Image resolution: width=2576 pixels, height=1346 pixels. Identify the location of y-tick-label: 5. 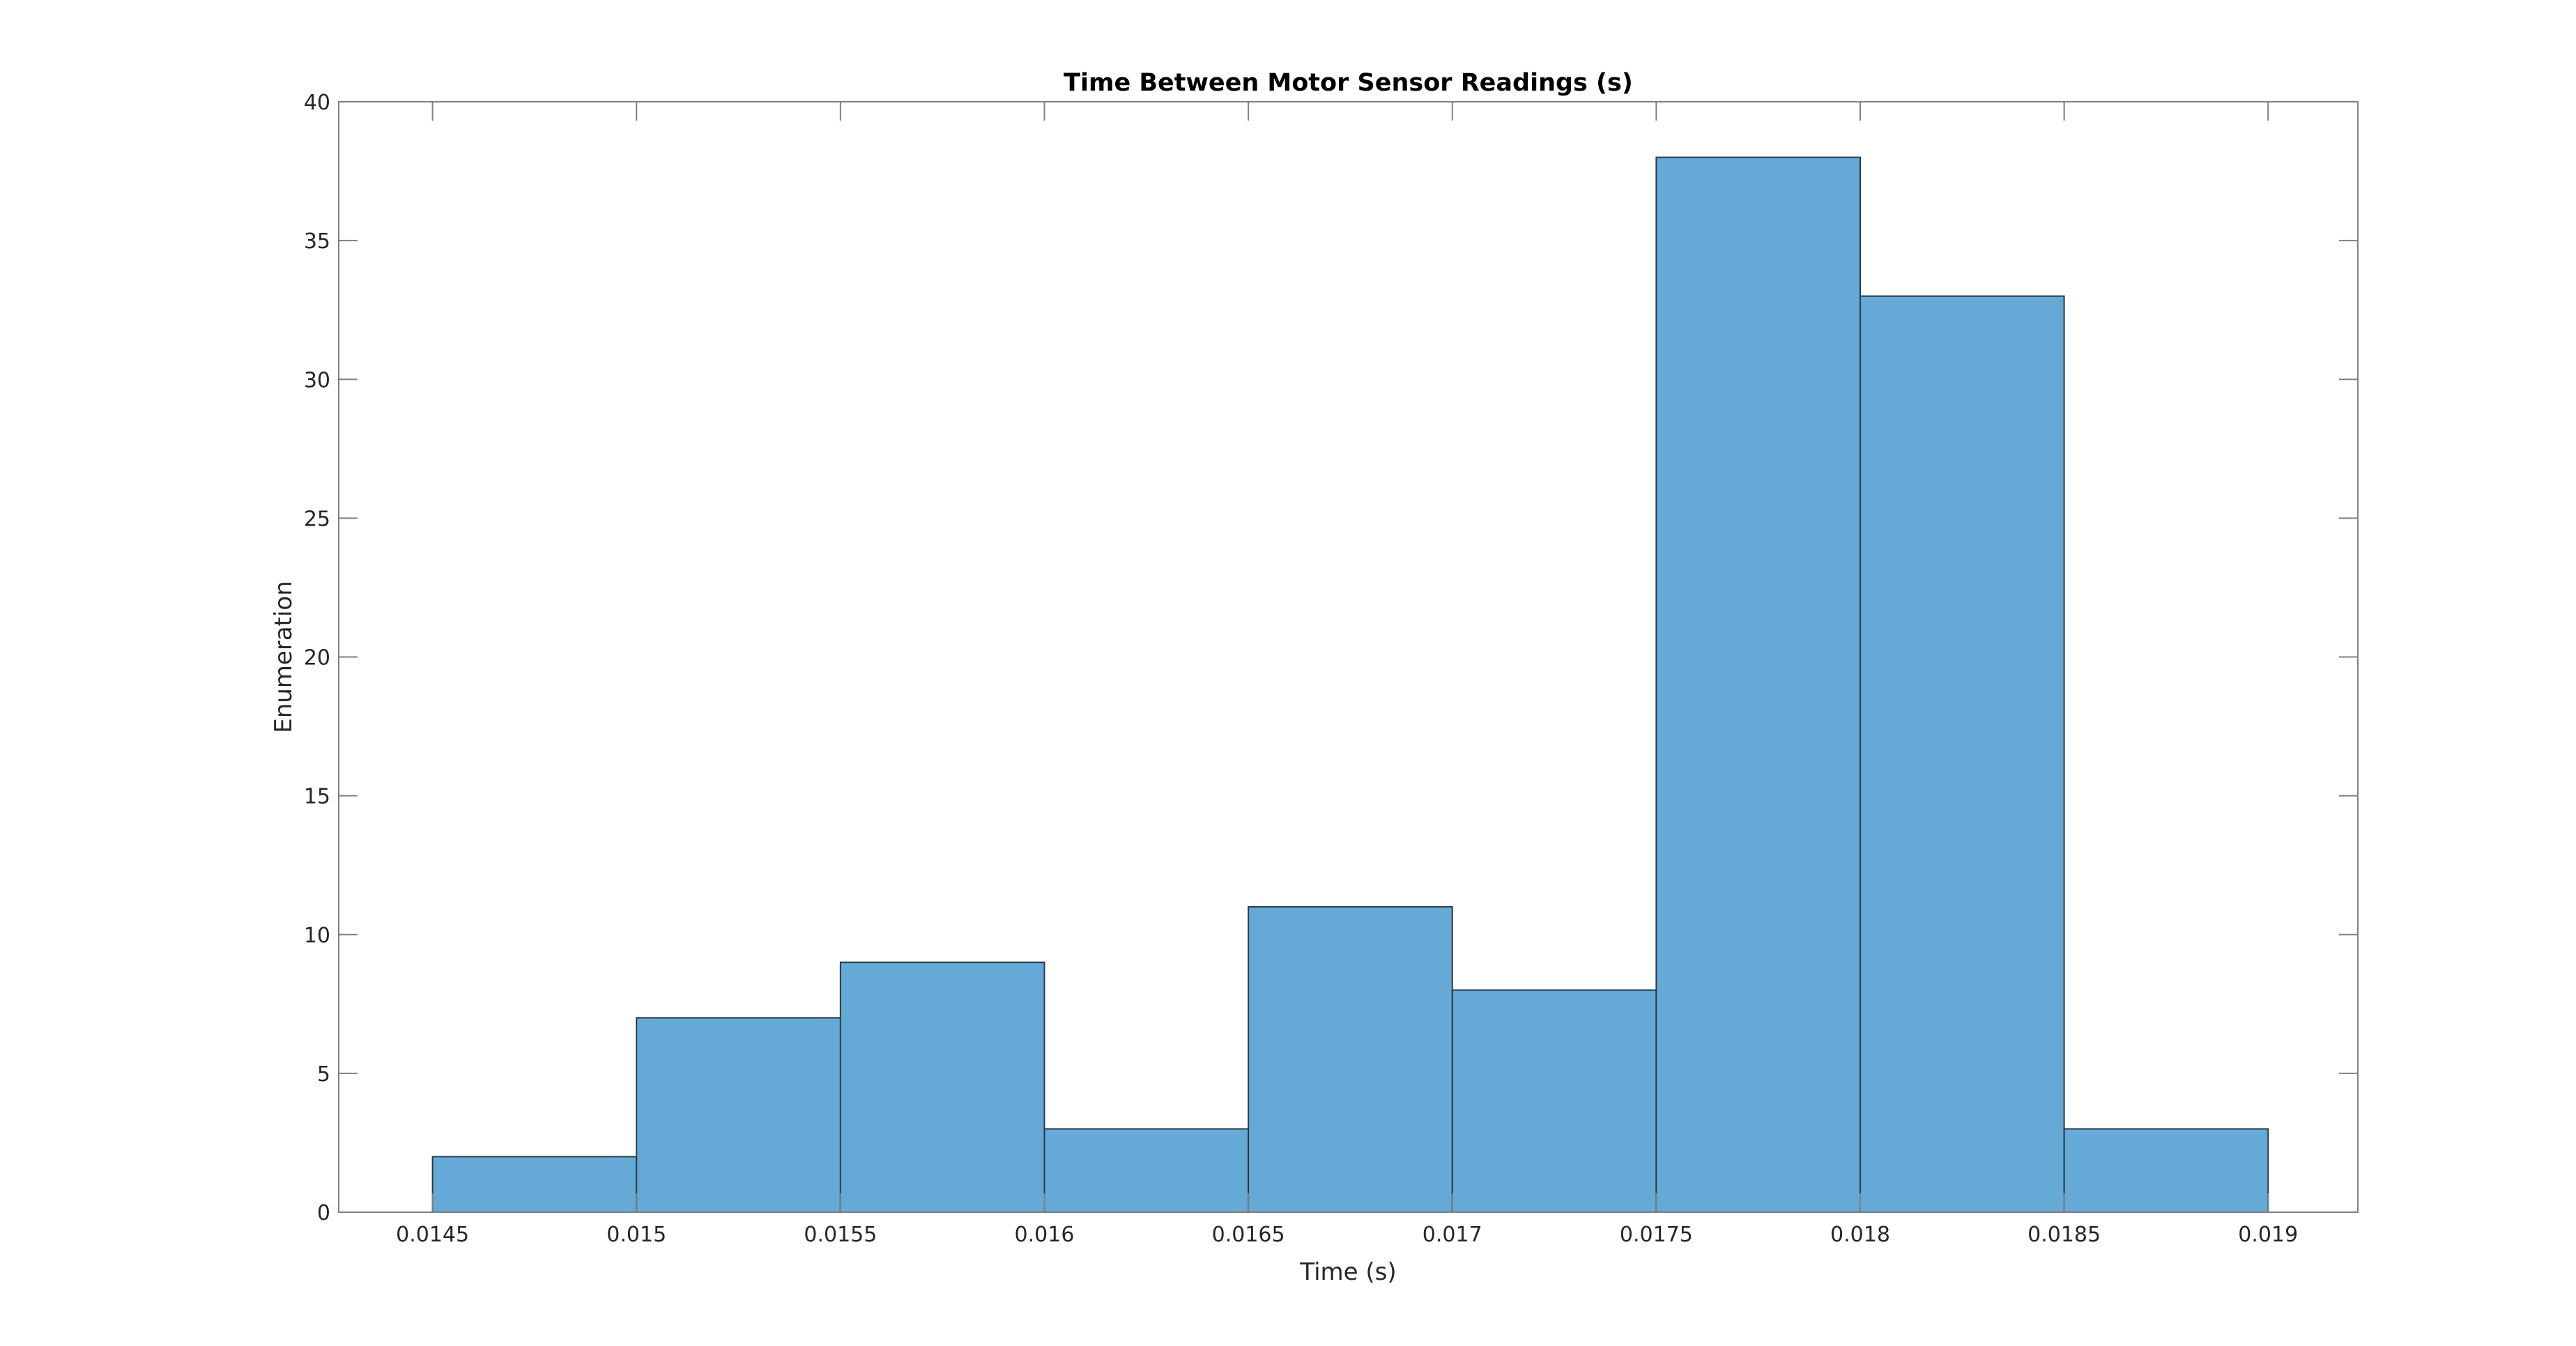
(323, 1074).